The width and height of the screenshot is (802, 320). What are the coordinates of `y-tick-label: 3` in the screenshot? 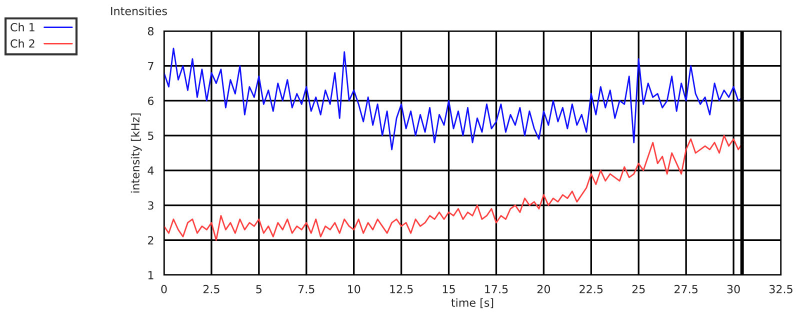 It's located at (151, 205).